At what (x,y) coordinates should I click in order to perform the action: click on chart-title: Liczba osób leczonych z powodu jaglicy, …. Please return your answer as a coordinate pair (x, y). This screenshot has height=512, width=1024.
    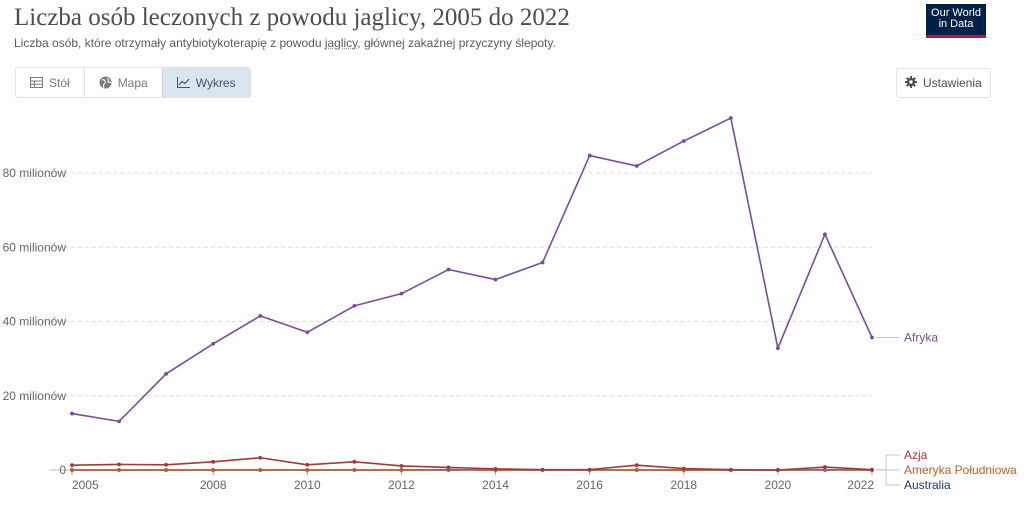
    Looking at the image, I should click on (292, 17).